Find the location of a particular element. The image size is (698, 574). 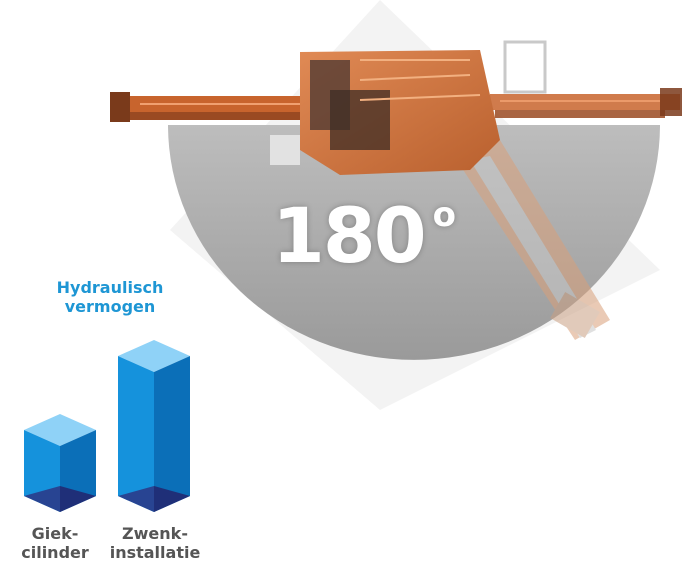

bar-label-line1: Giek- is located at coordinates (55, 533).